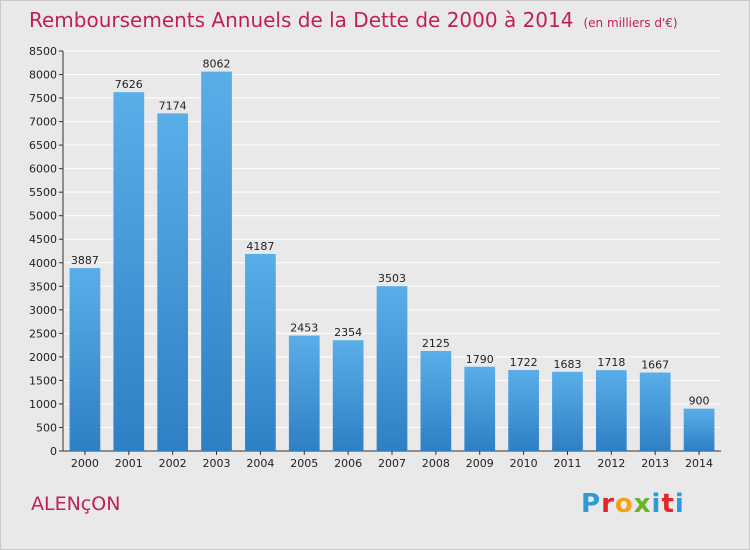  I want to click on data-label-2007: 3503, so click(392, 278).